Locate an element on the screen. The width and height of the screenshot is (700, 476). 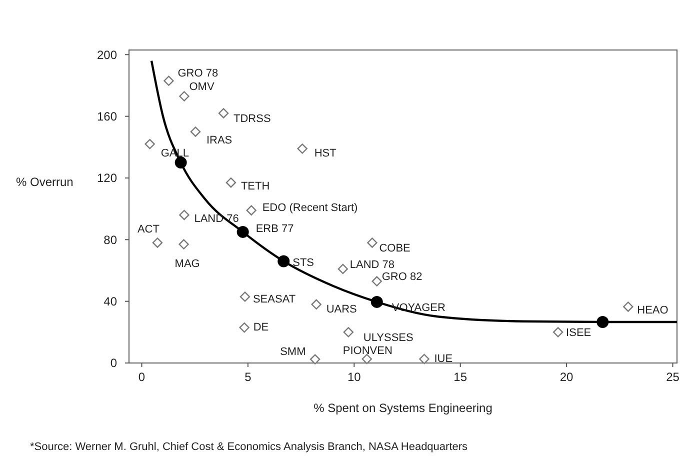
annotation: TDRSS is located at coordinates (252, 119).